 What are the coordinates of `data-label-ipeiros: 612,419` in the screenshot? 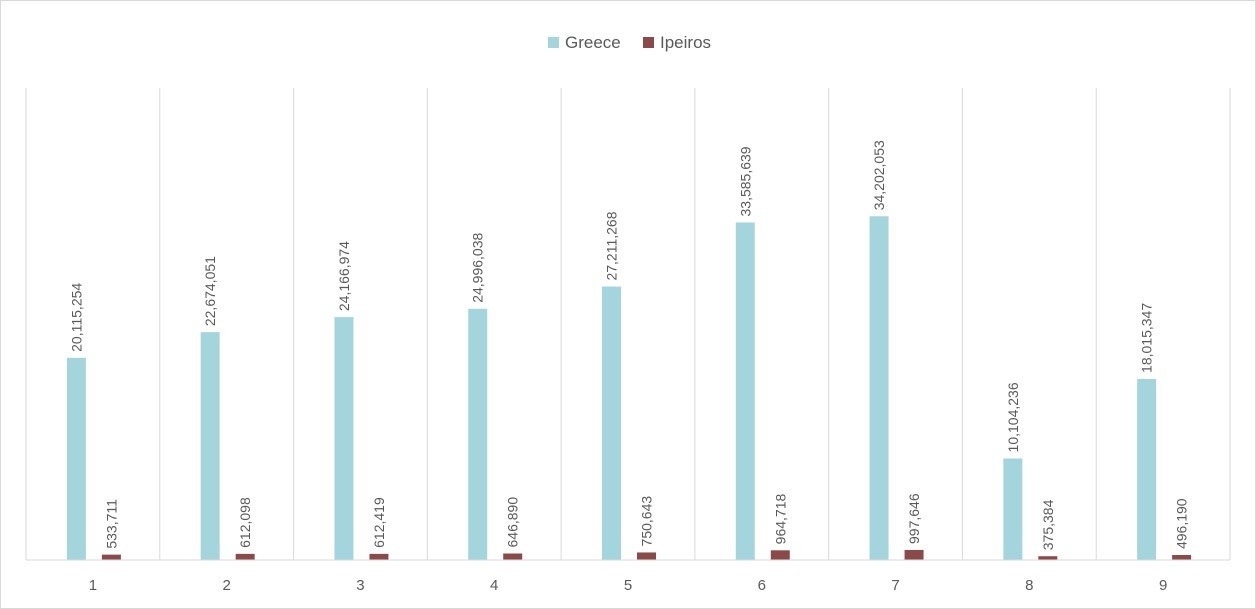 It's located at (379, 522).